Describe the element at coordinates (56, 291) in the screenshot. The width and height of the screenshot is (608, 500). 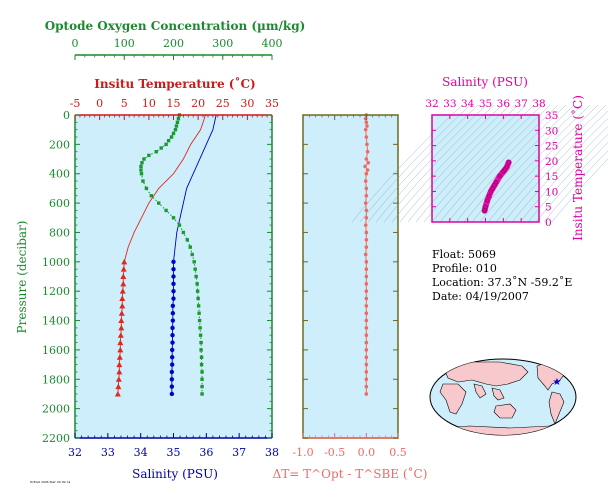
I see `pressure-tick-label: 1200` at that location.